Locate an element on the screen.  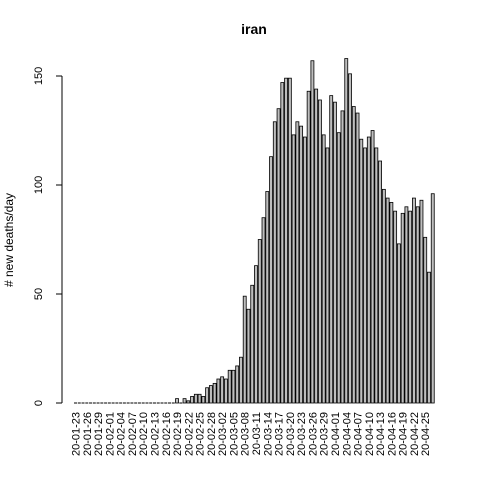
x-tick-label-20-02-19: 20-02-19 is located at coordinates (178, 434).